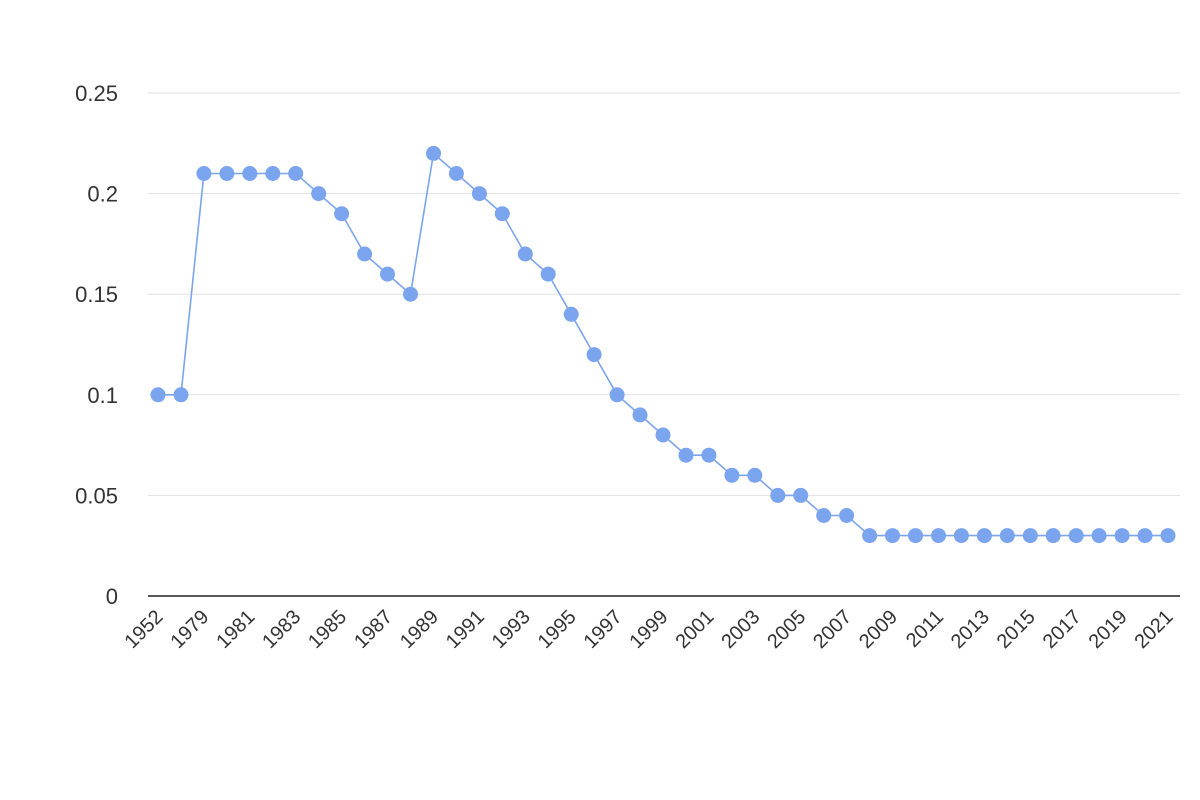 The height and width of the screenshot is (800, 1200). What do you see at coordinates (1016, 629) in the screenshot?
I see `x-tick-label: 2015` at bounding box center [1016, 629].